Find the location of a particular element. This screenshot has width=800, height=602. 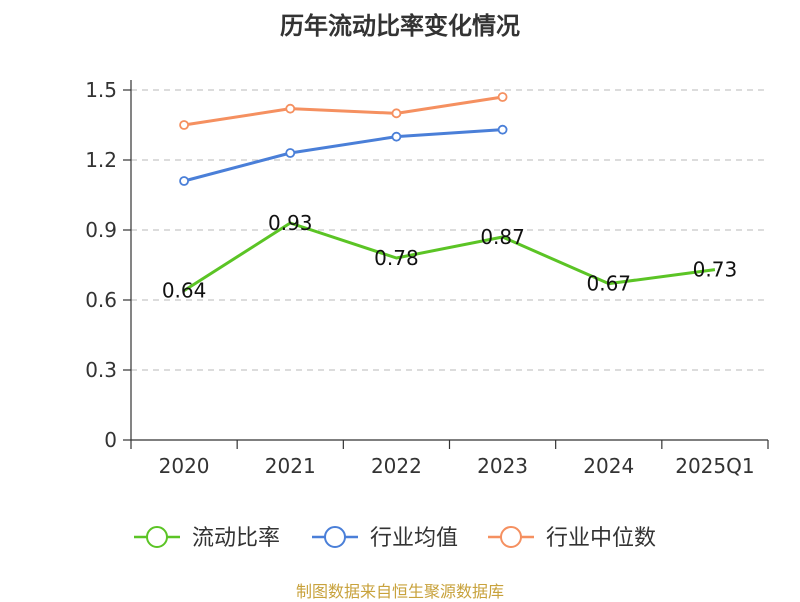

y-tick-label-0: 0 is located at coordinates (110, 440).